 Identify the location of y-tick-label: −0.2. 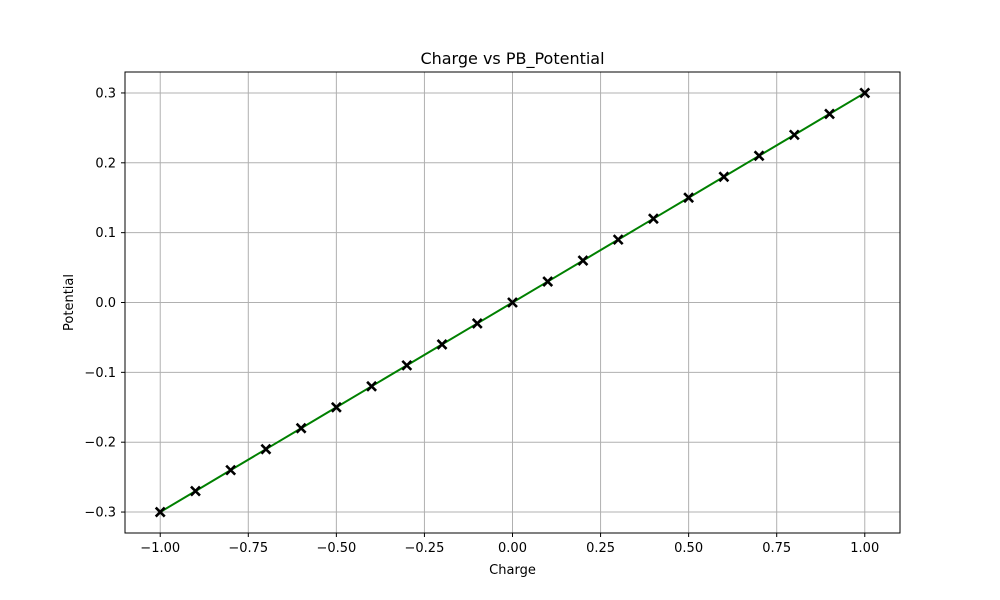
(100, 443).